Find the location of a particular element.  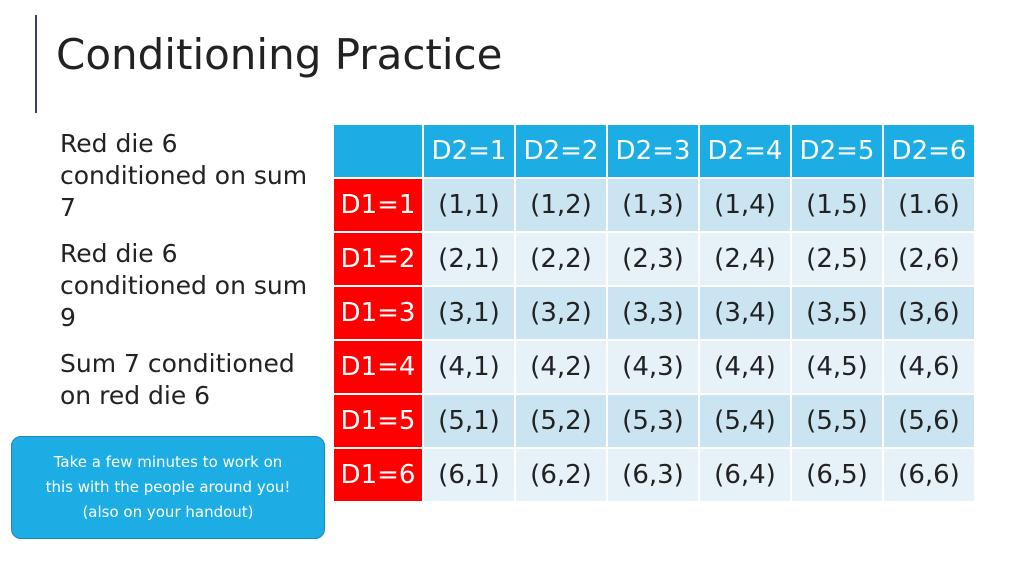

table-row: D1=4 (4,1) (4,2) (4,3) (4,4) (4,5) (4,6) is located at coordinates (654, 367).